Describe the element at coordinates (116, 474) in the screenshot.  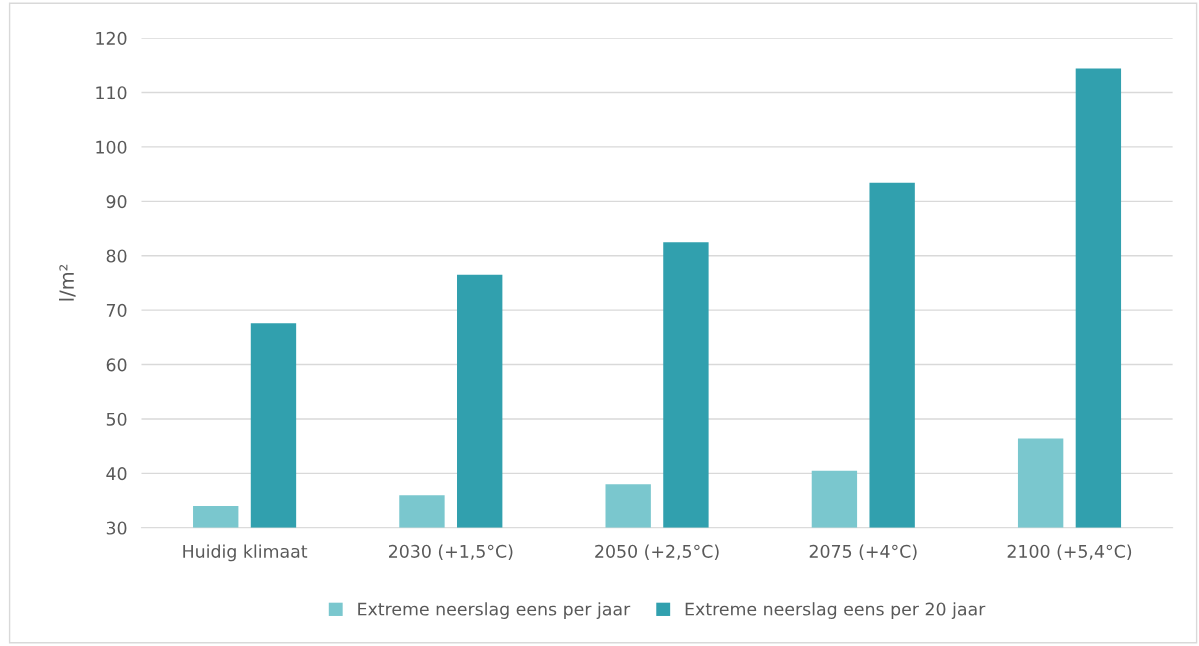
I see `y-tick-label: 40` at that location.